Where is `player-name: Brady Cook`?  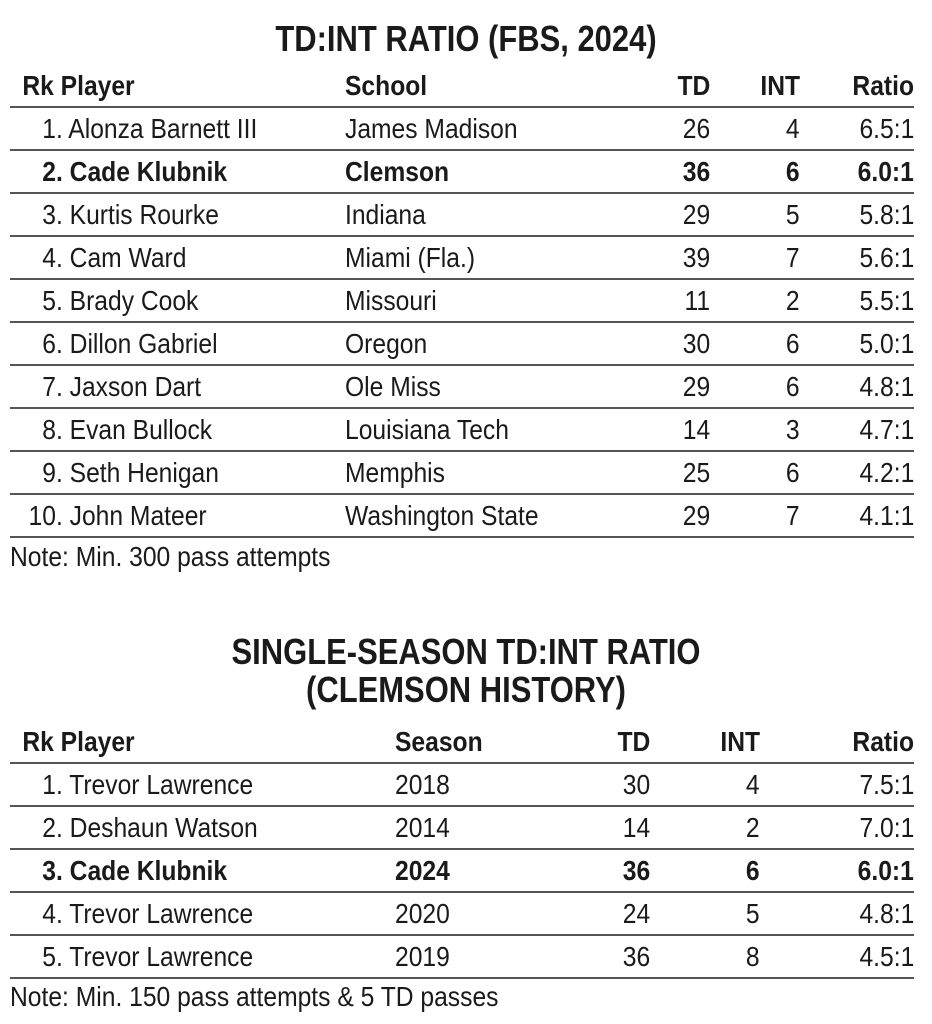 player-name: Brady Cook is located at coordinates (134, 300).